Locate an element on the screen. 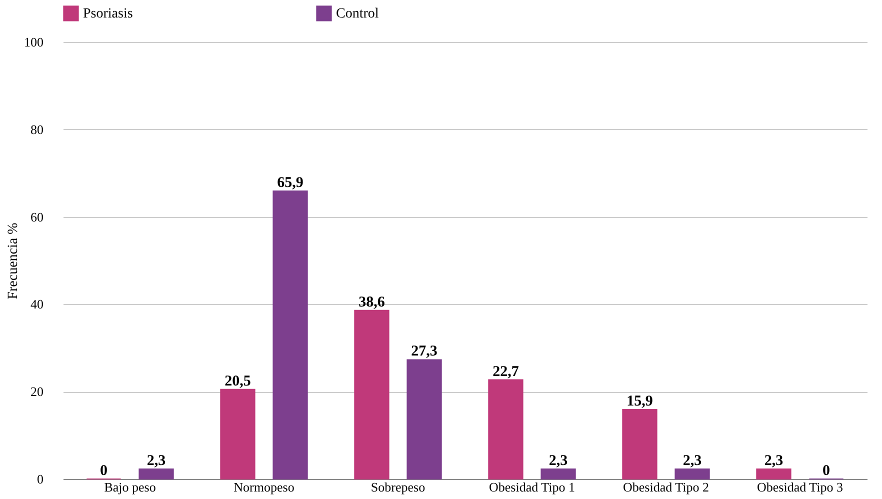 Image resolution: width=882 pixels, height=499 pixels. x-tick-label: Obesidad Tipo 1 is located at coordinates (532, 487).